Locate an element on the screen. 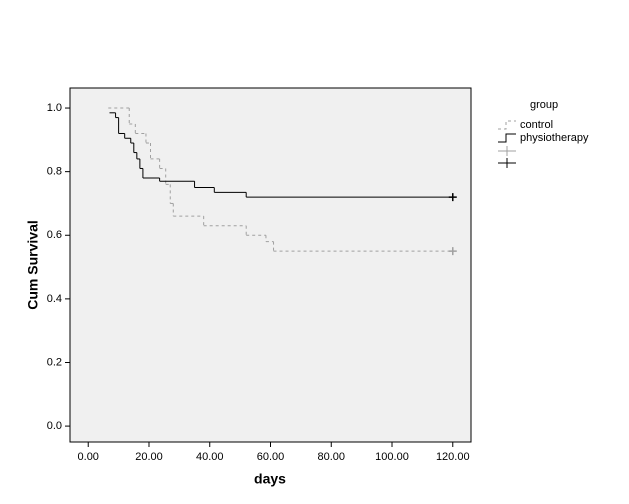 The width and height of the screenshot is (629, 504). legend-label: control is located at coordinates (536, 125).